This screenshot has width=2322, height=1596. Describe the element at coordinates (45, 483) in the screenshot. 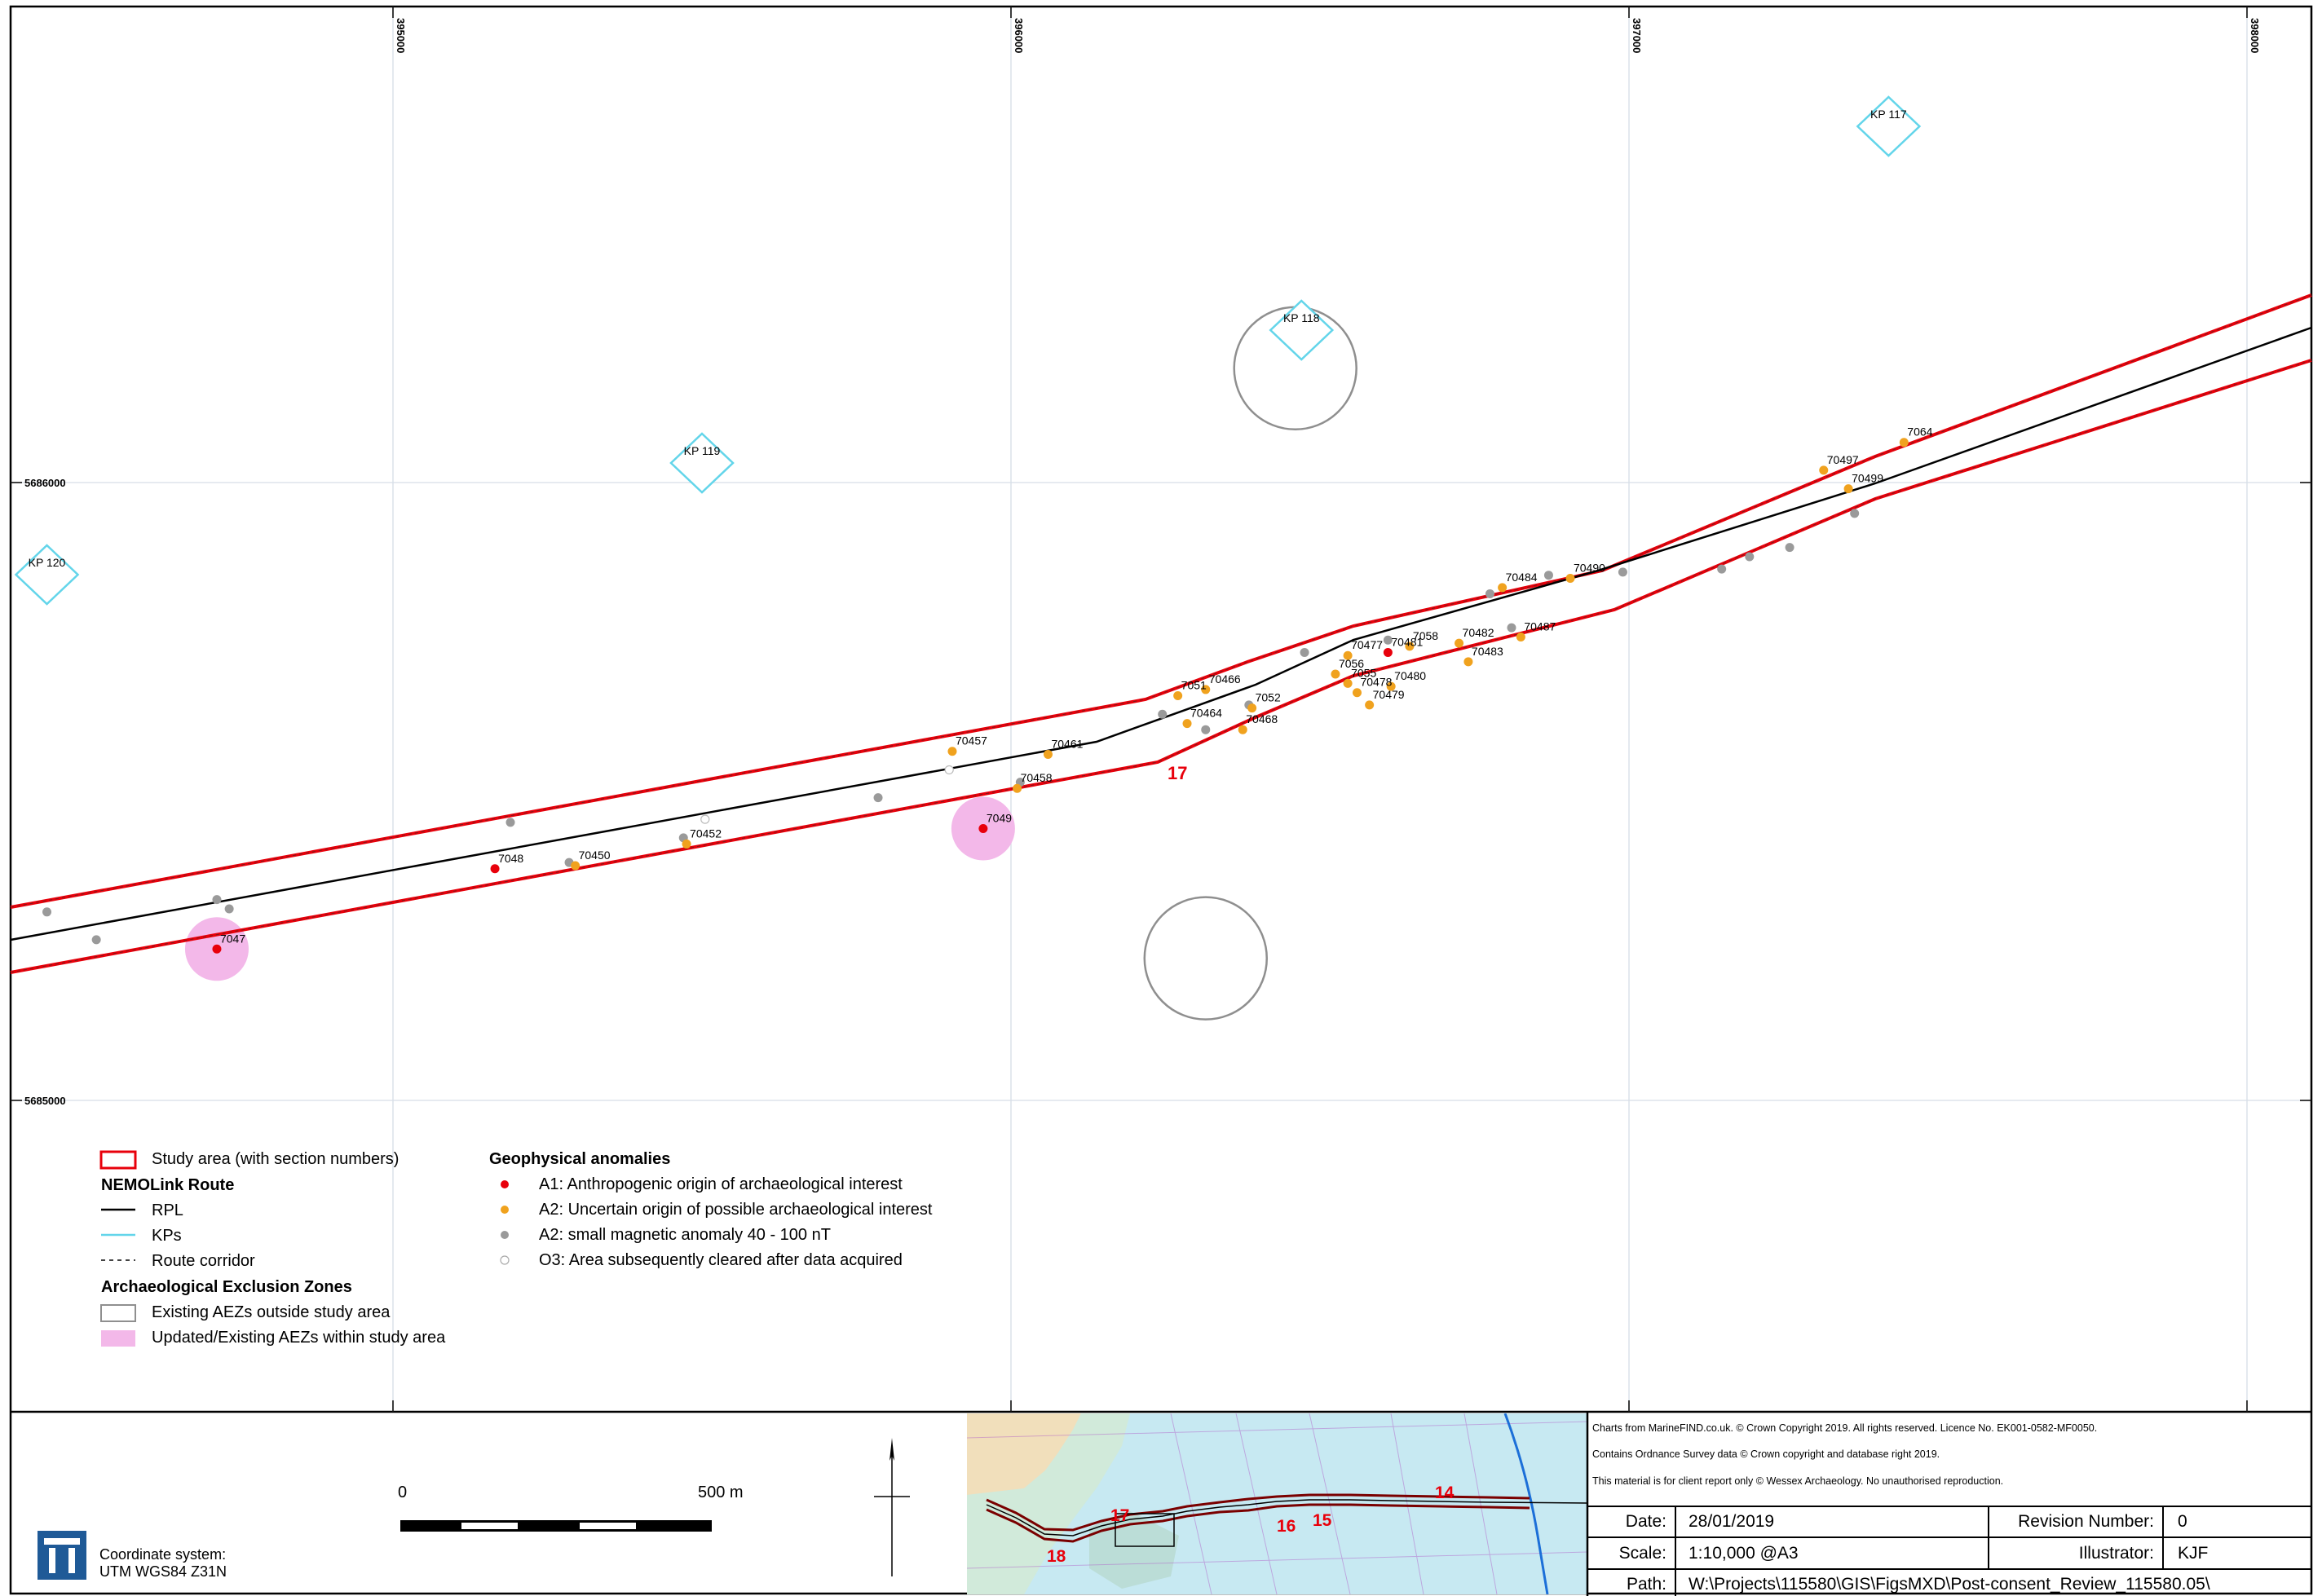

I see `northing-label: 5686000` at that location.